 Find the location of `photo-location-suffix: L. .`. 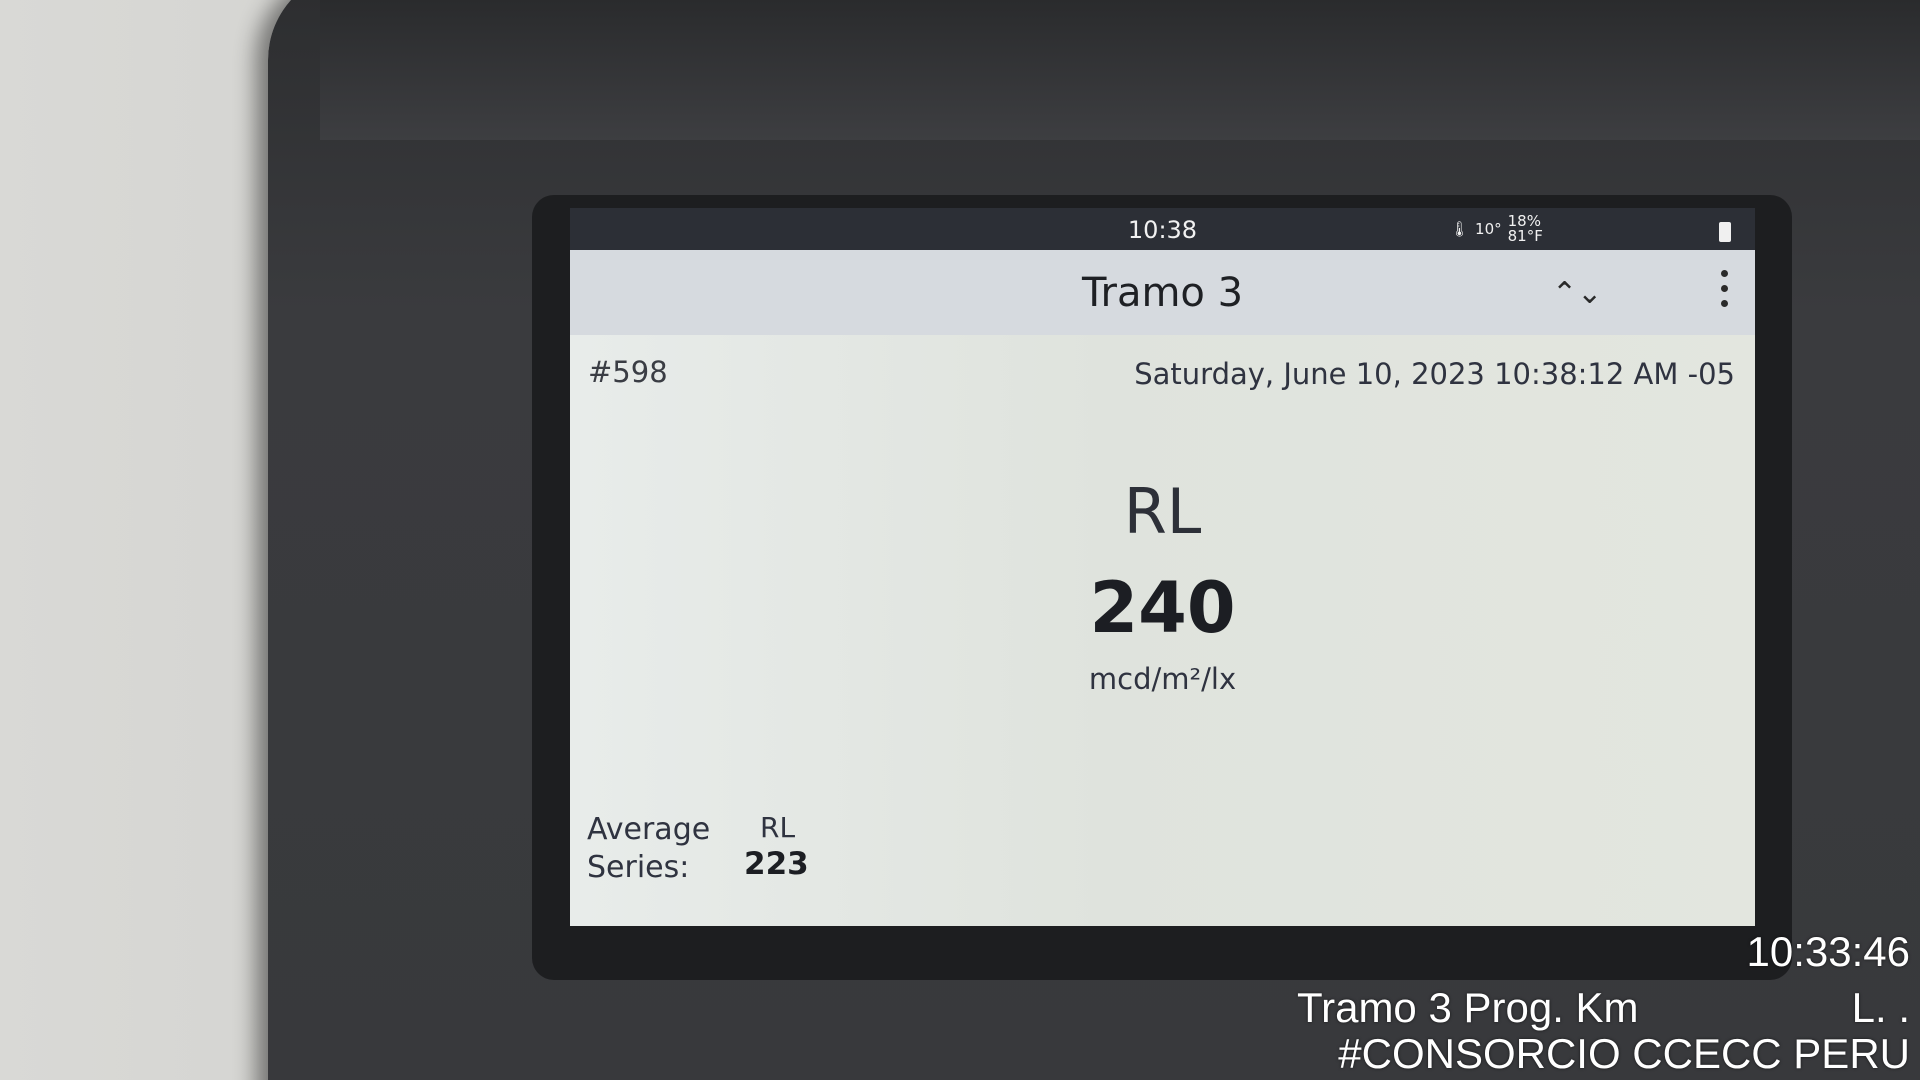

photo-location-suffix: L. . is located at coordinates (1880, 1007).